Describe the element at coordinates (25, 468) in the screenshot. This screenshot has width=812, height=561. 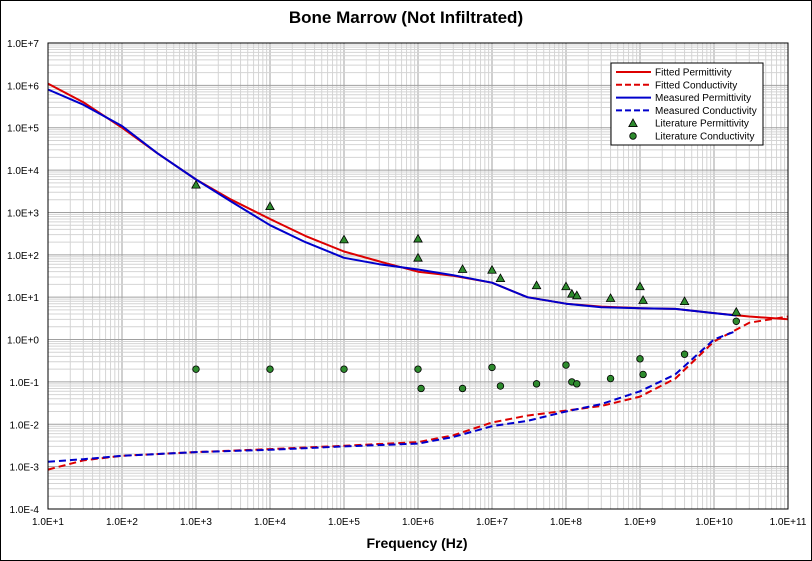
I see `y-tick-label: 1.0E-3` at that location.